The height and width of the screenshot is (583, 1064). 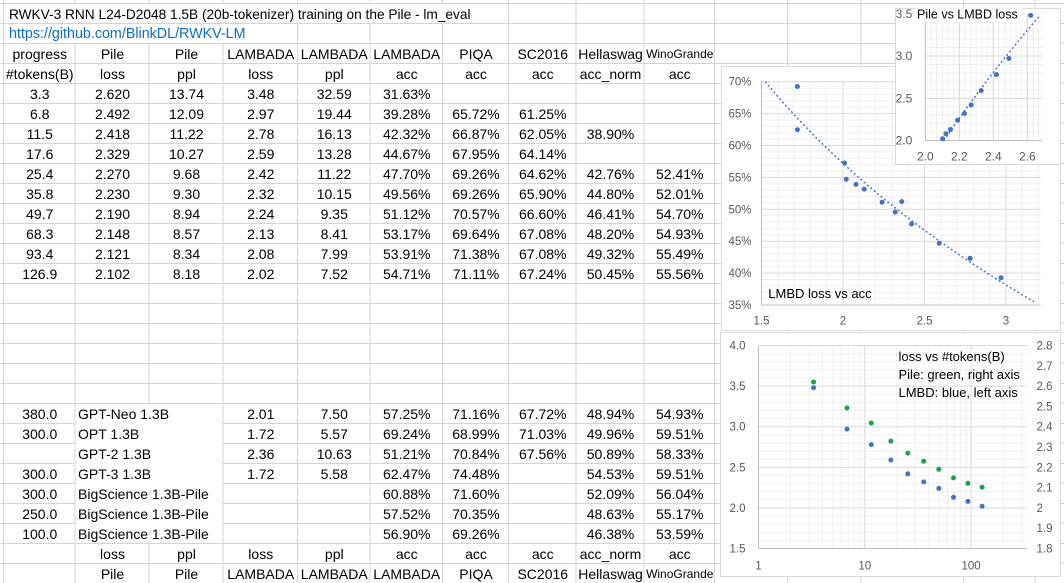 What do you see at coordinates (739, 274) in the screenshot?
I see `svg-text: 40%` at bounding box center [739, 274].